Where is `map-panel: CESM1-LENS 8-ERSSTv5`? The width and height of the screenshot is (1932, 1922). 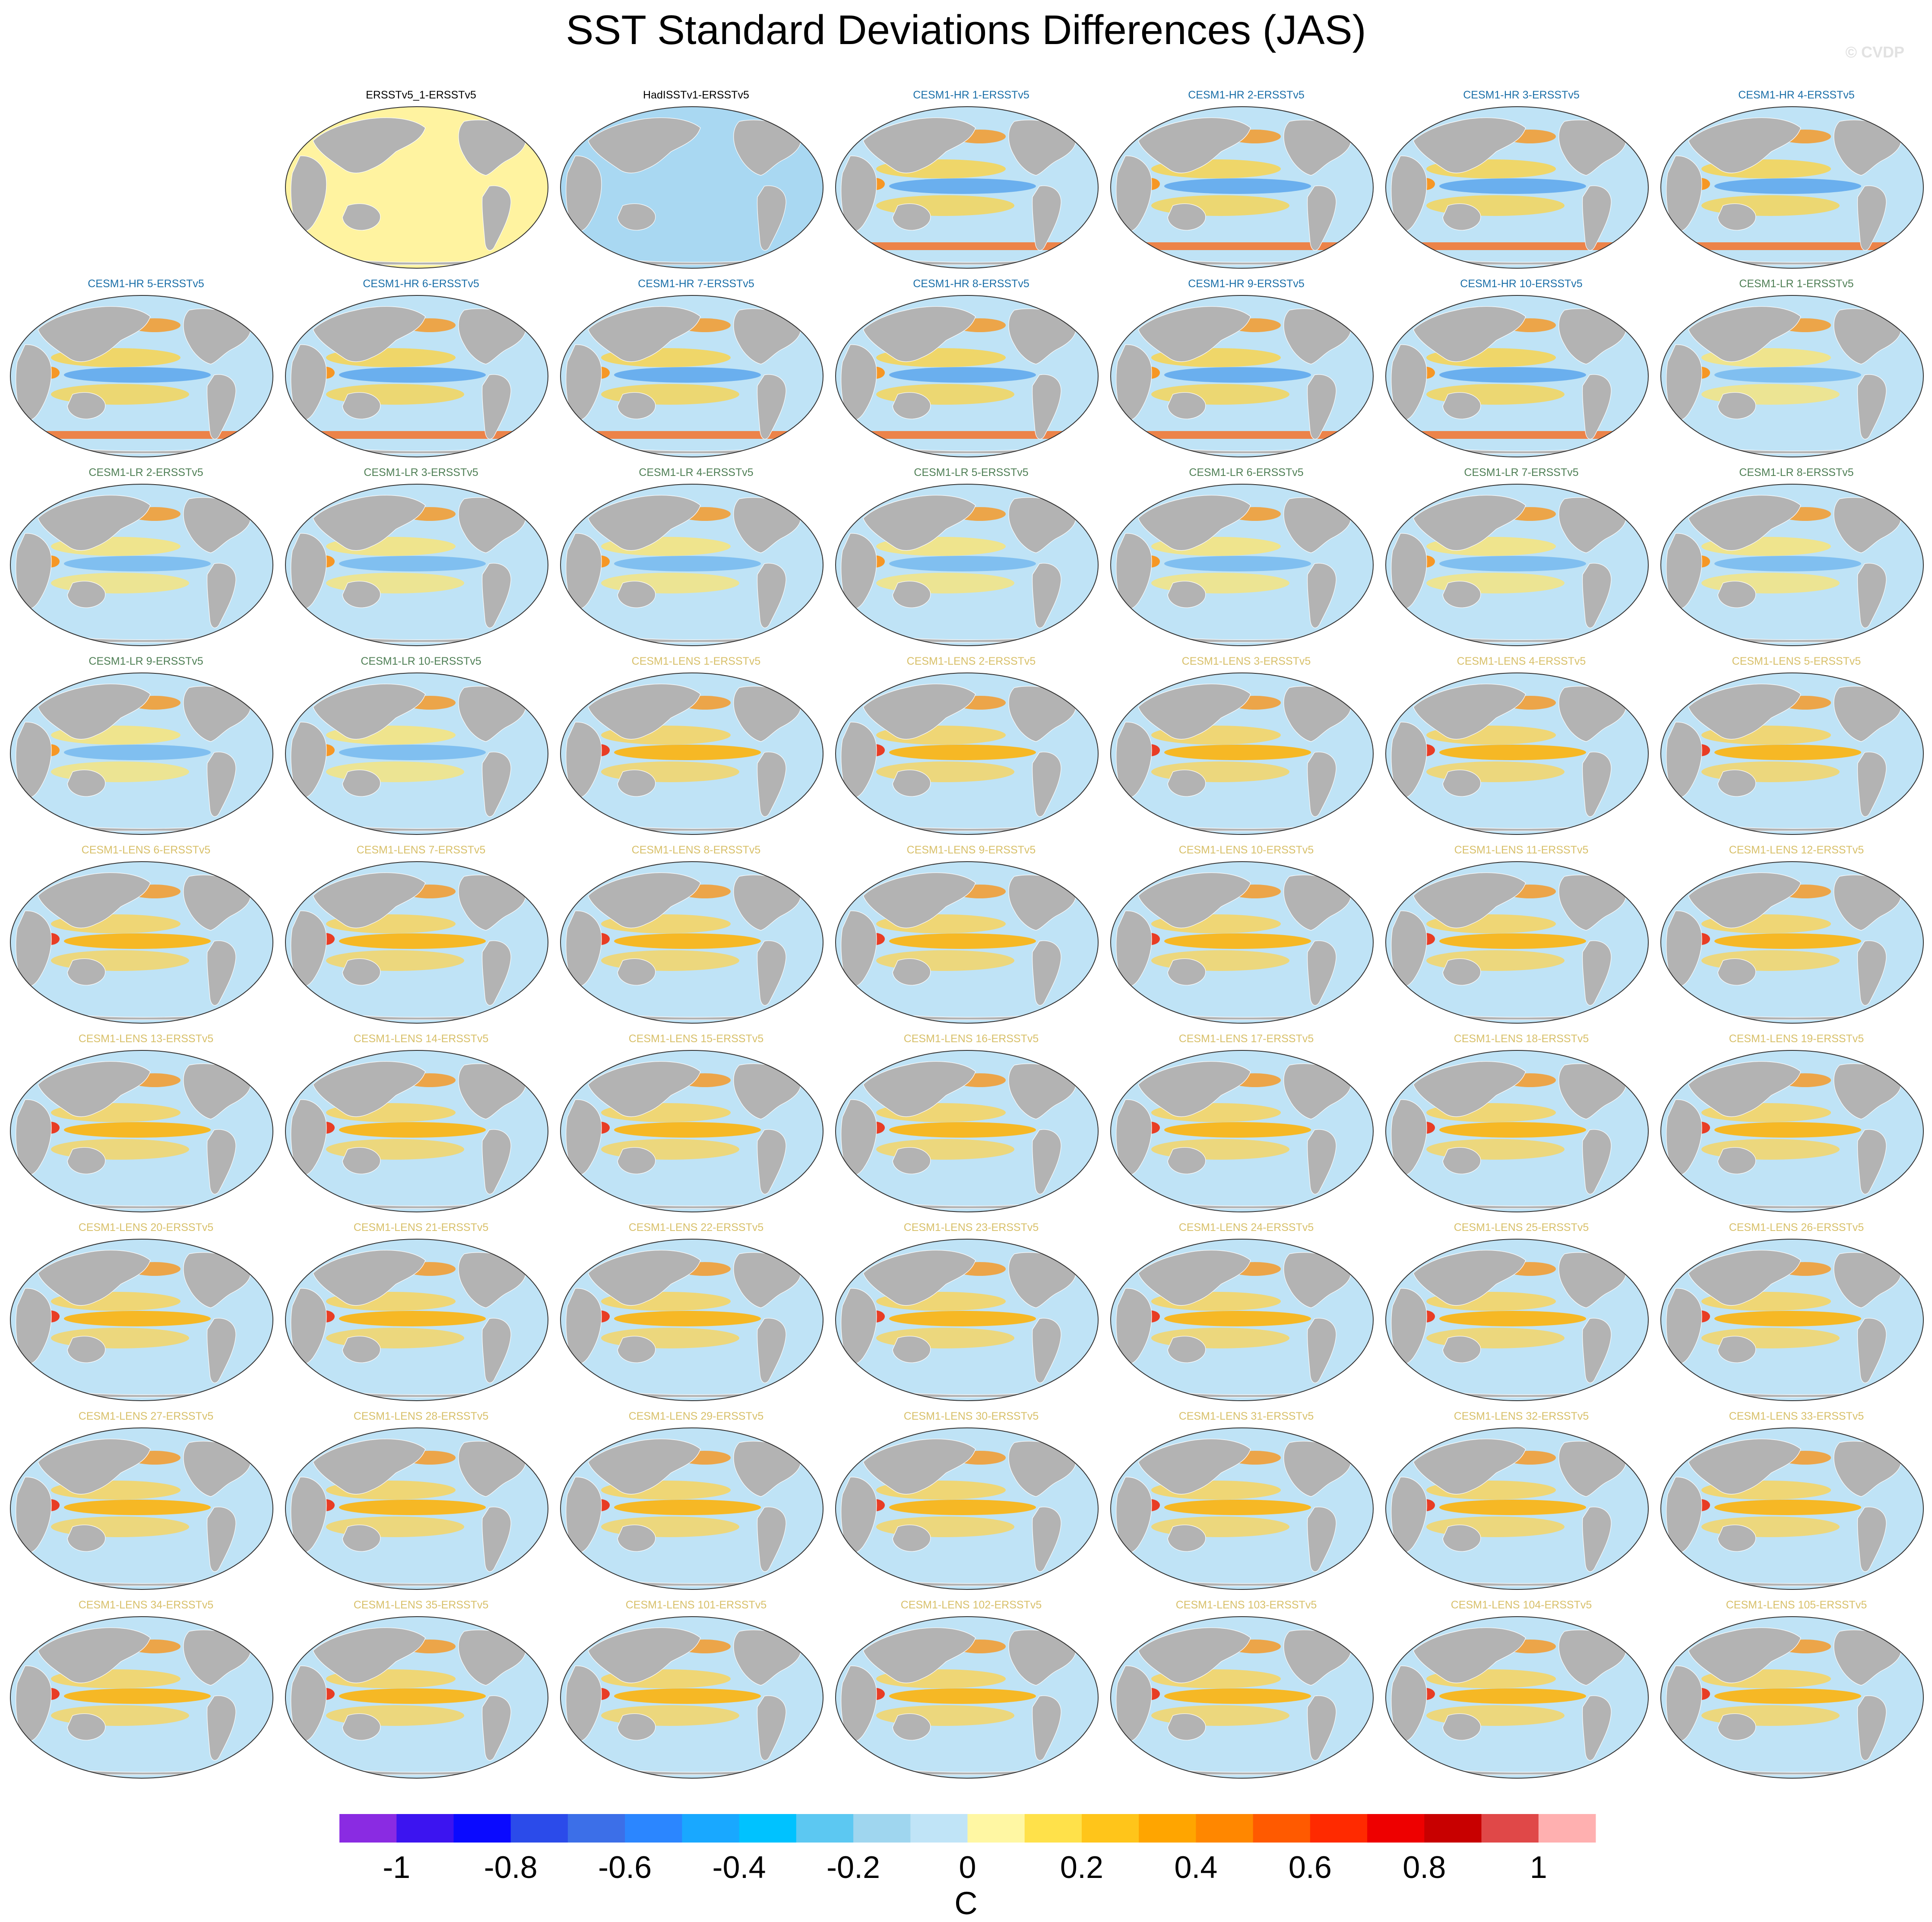 map-panel: CESM1-LENS 8-ERSSTv5 is located at coordinates (696, 937).